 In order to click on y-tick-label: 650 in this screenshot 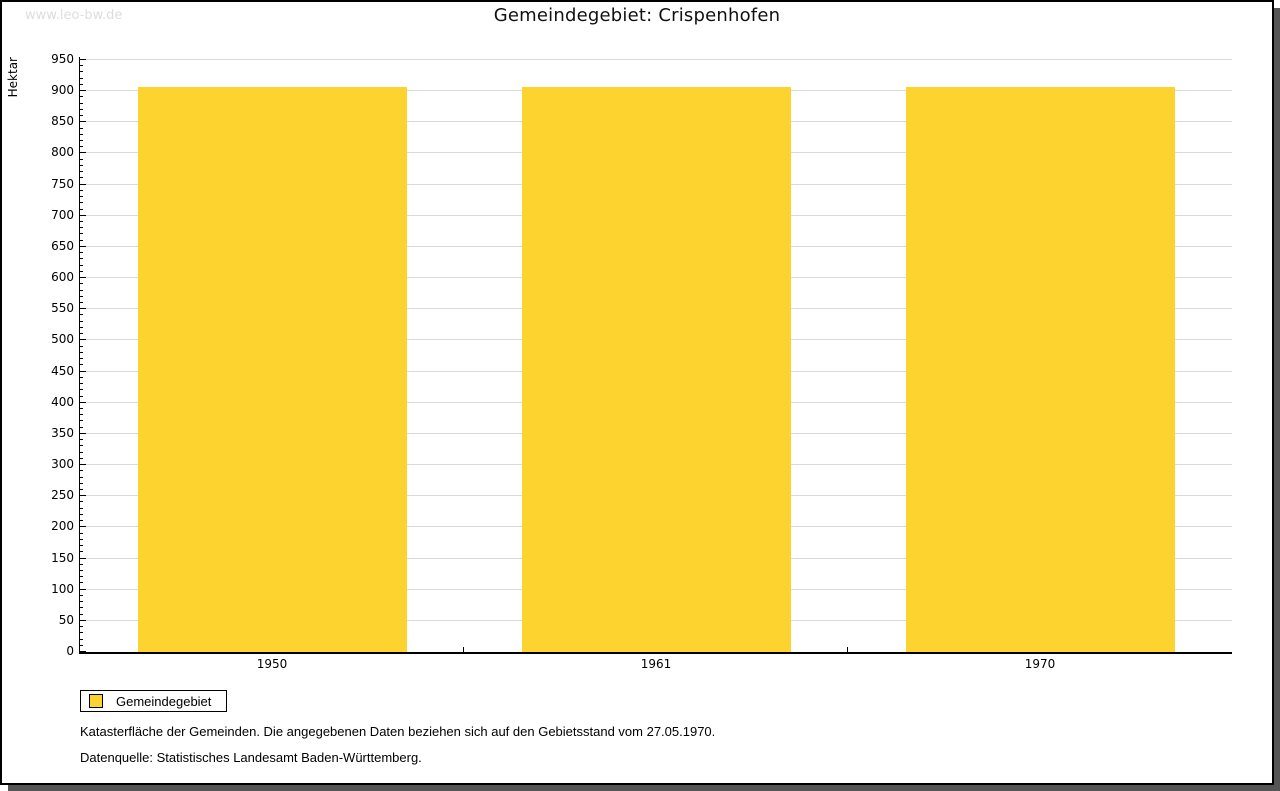, I will do `click(62, 246)`.